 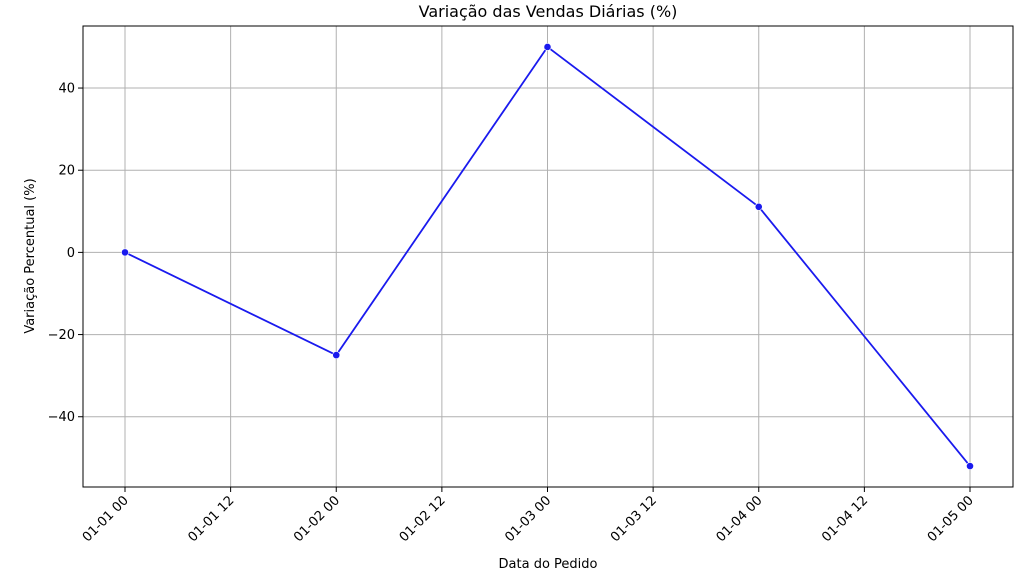 I want to click on x-tick-label: 01-03 00, so click(x=528, y=519).